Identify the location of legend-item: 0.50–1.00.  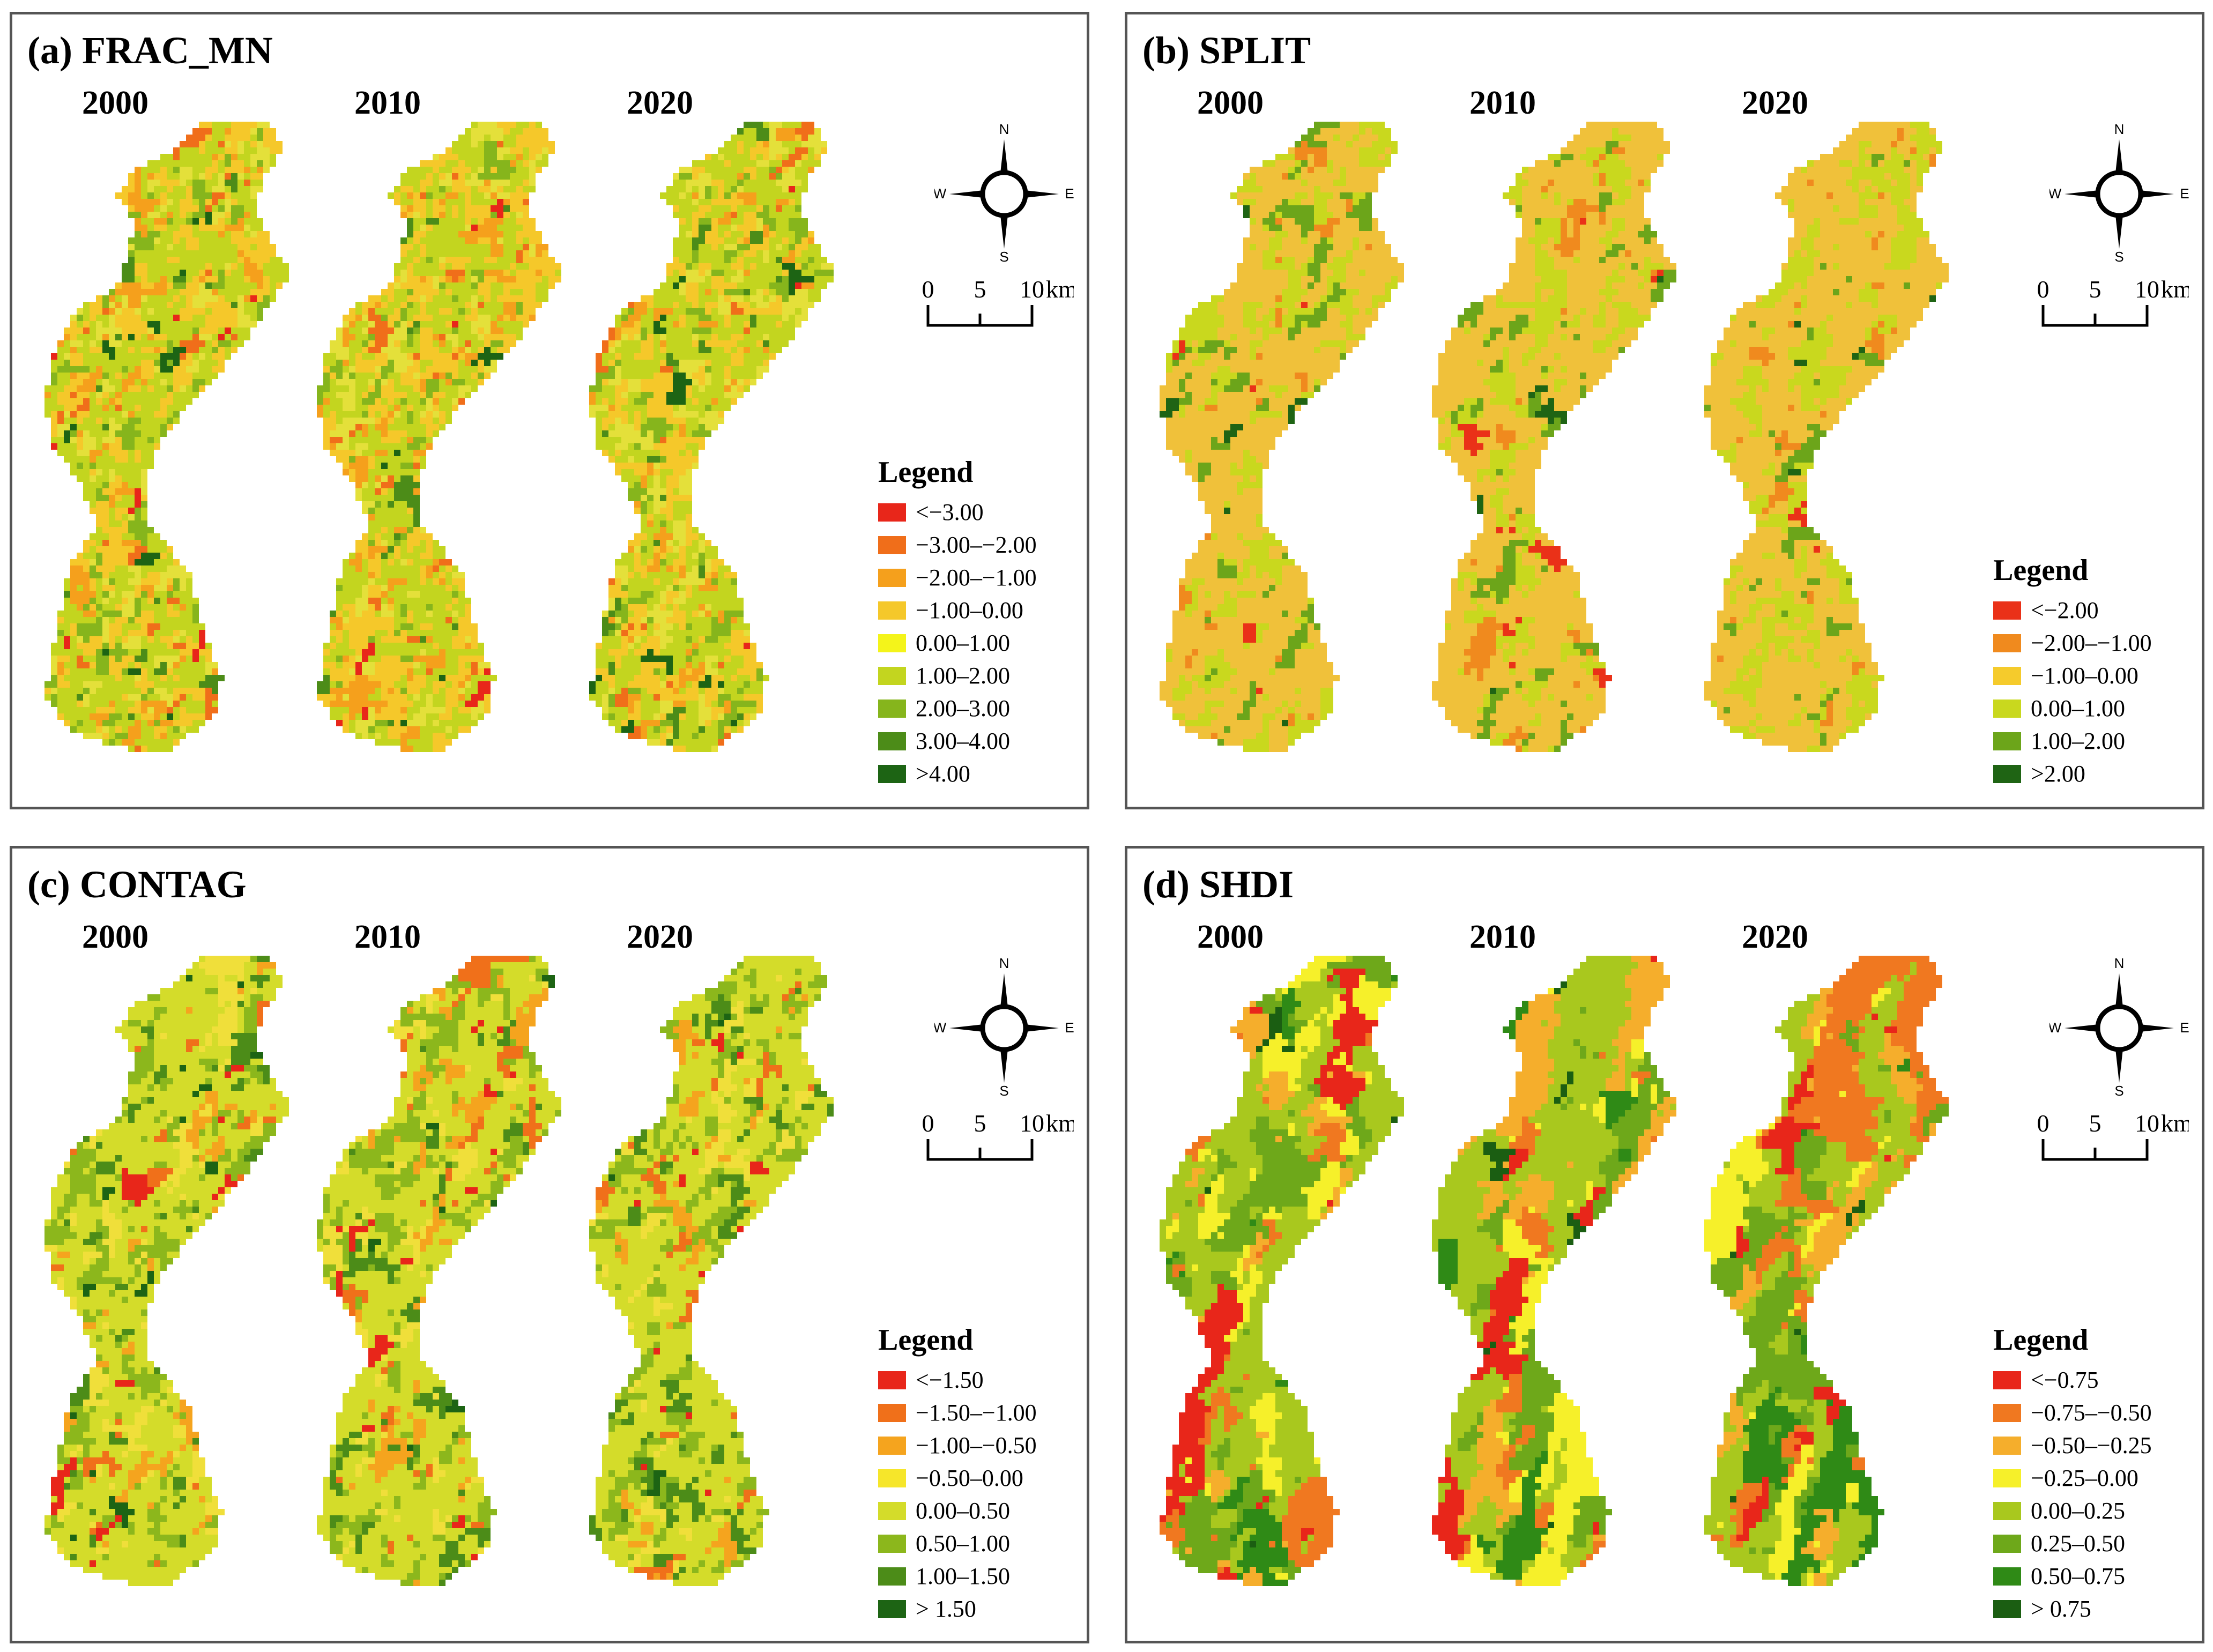
(957, 1543).